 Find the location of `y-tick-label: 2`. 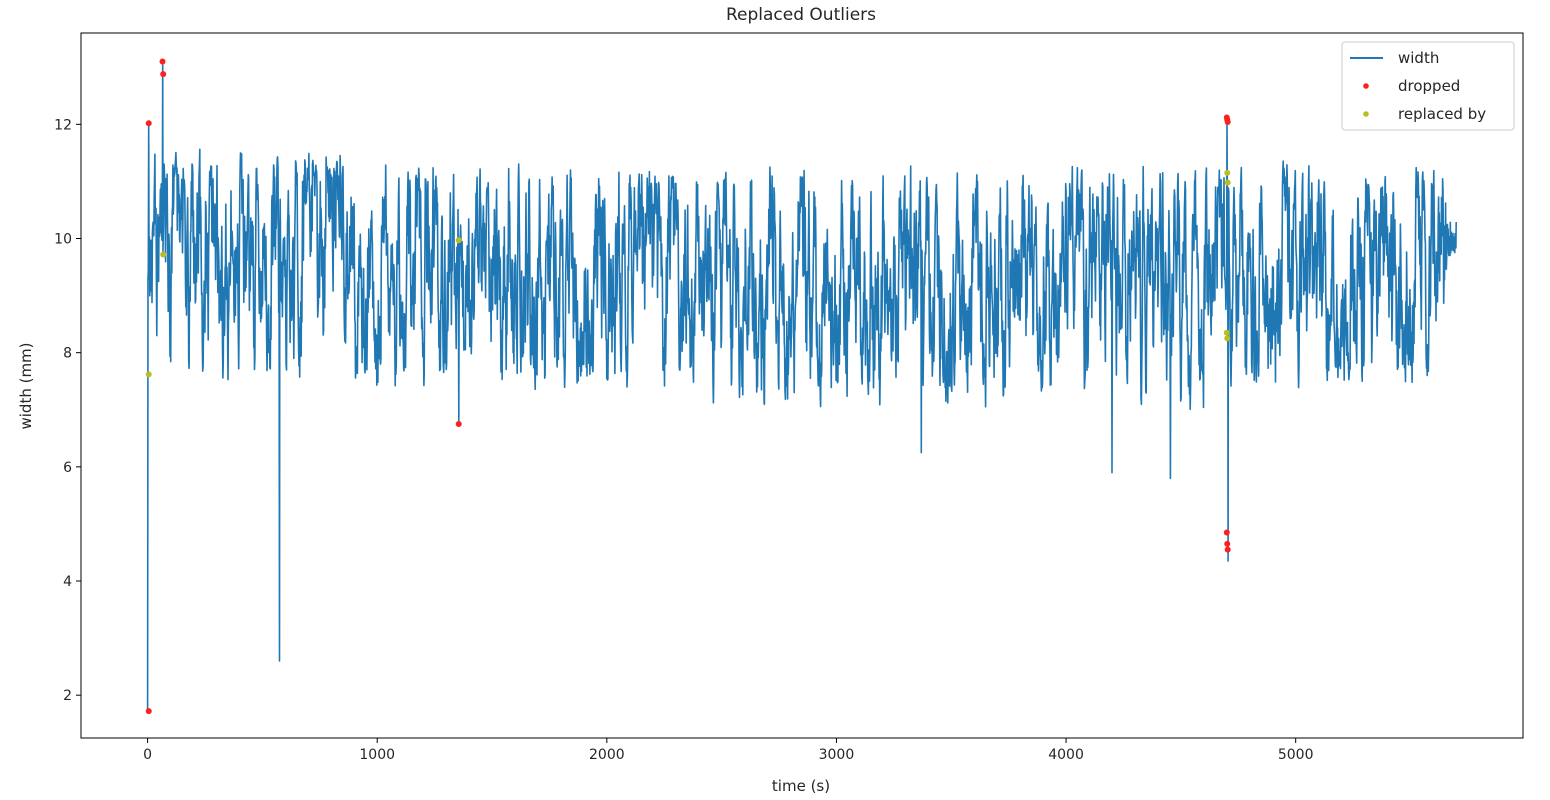

y-tick-label: 2 is located at coordinates (67, 696).